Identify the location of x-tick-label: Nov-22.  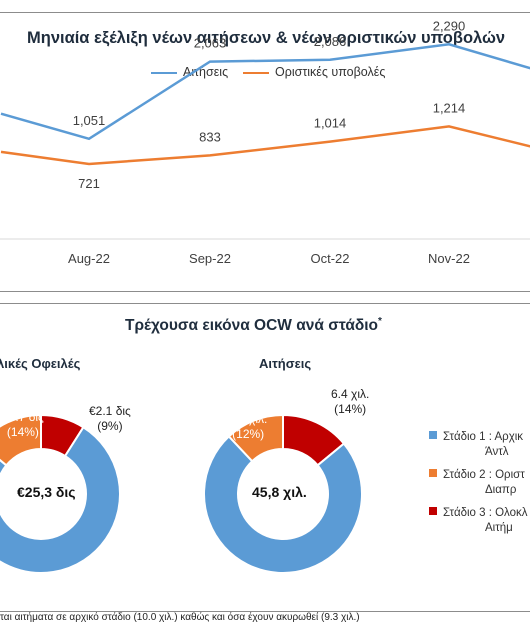
(449, 258).